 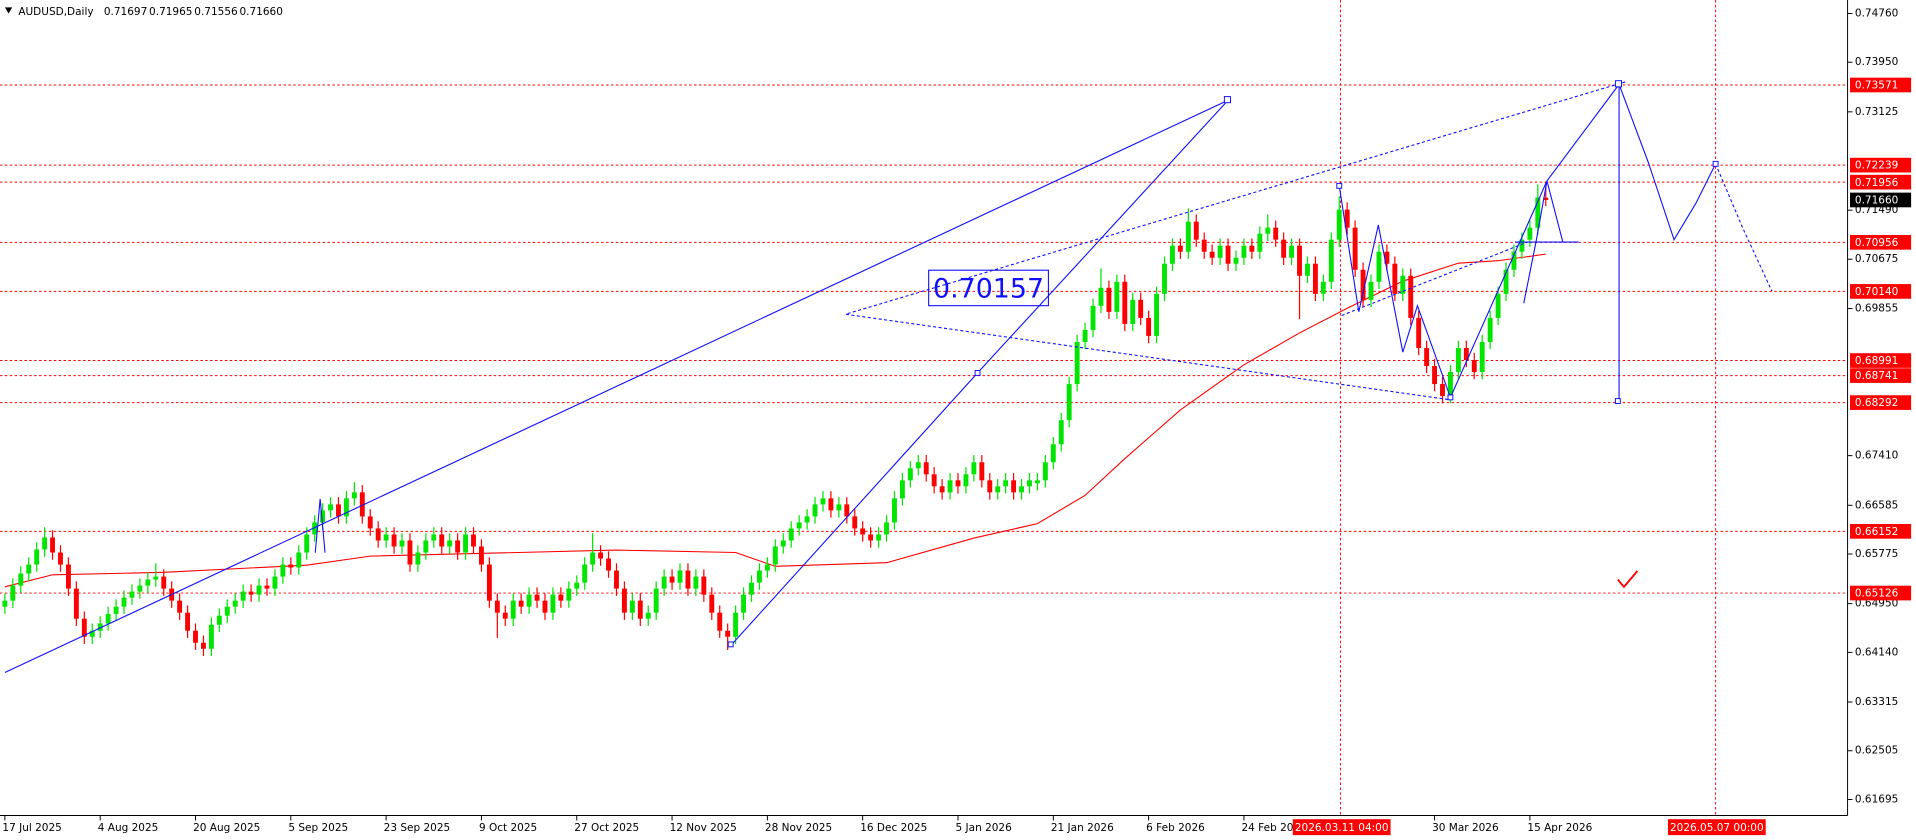 I want to click on level-label: 0.70140, so click(x=1876, y=292).